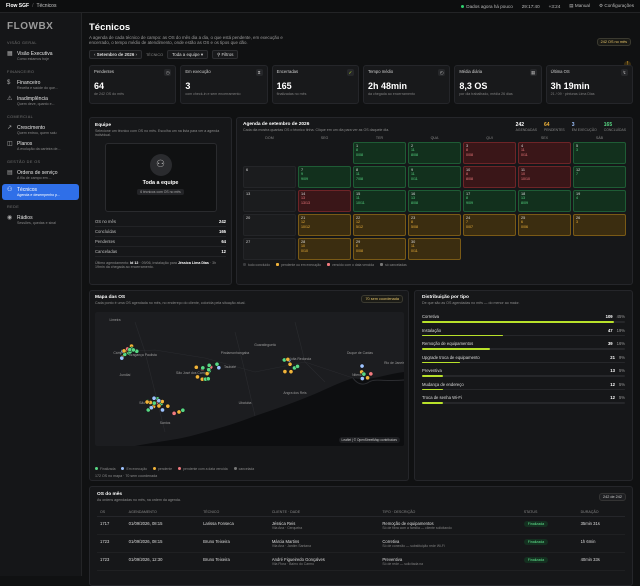  Describe the element at coordinates (269, 225) in the screenshot. I see `calendar-day: 20` at that location.